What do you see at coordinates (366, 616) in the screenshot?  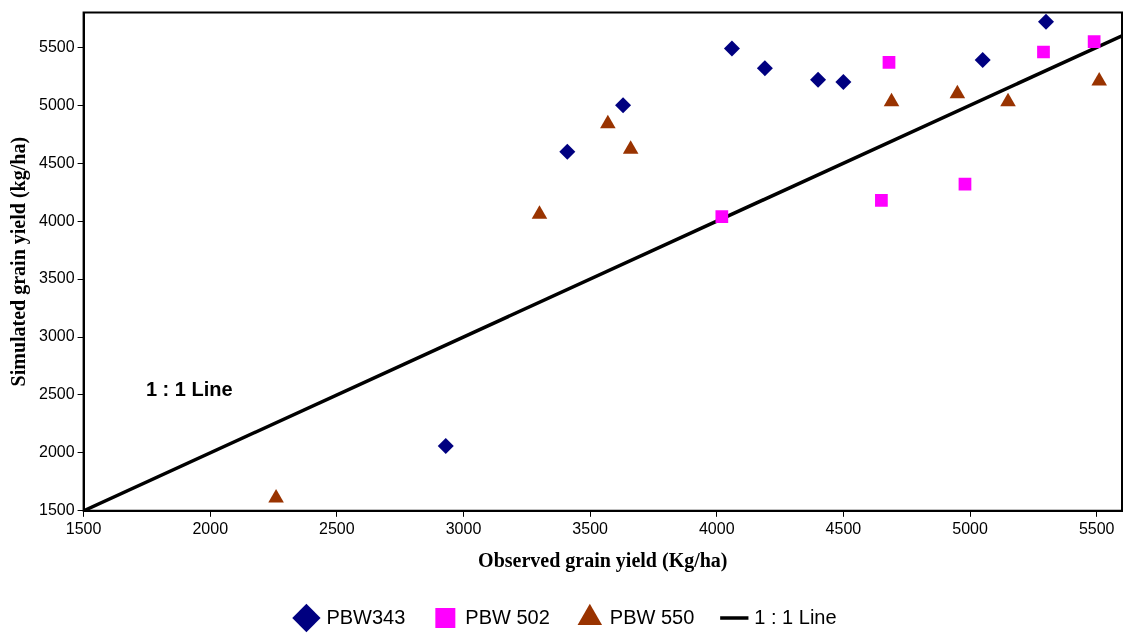 I see `legend-label: PBW343` at bounding box center [366, 616].